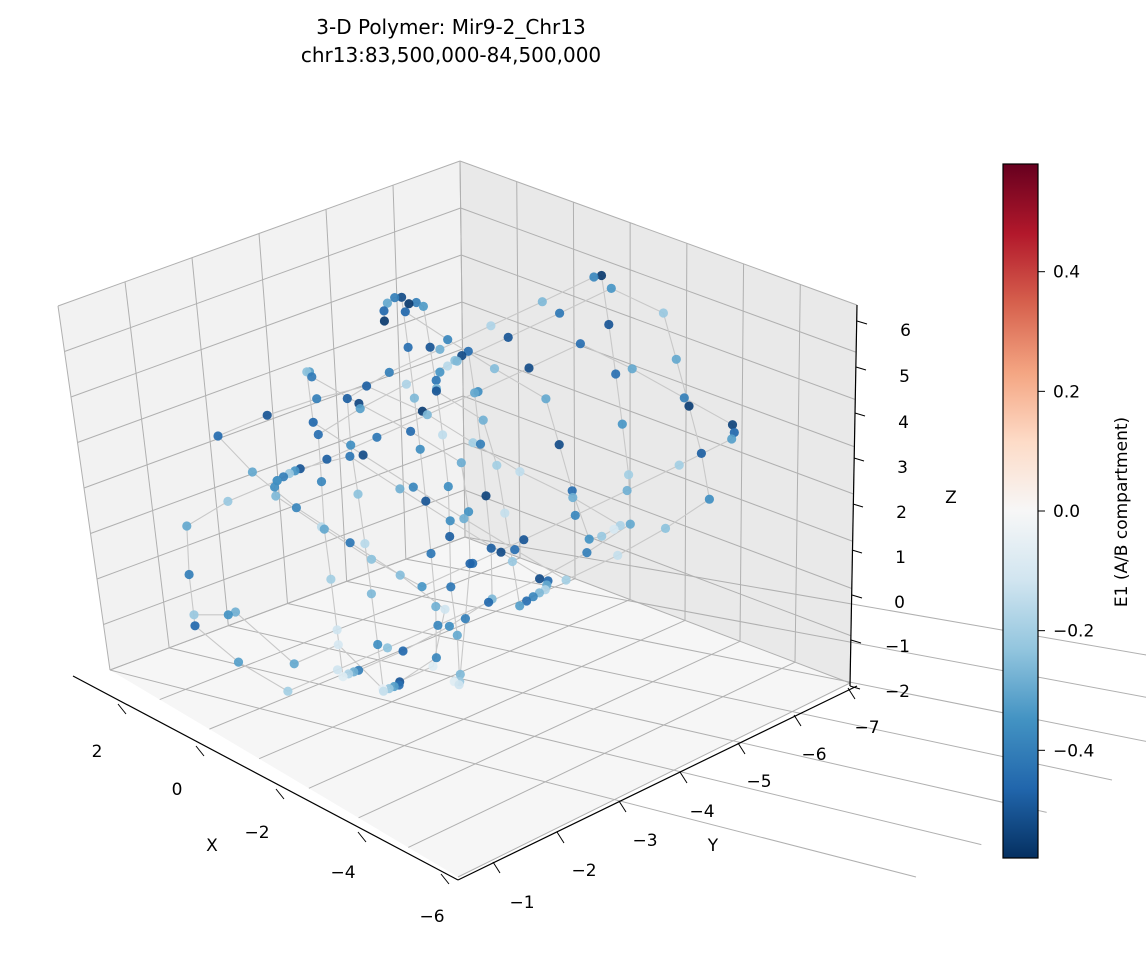 This screenshot has width=1146, height=962. What do you see at coordinates (1073, 751) in the screenshot?
I see `colorbar-tick-label: −0.4` at bounding box center [1073, 751].